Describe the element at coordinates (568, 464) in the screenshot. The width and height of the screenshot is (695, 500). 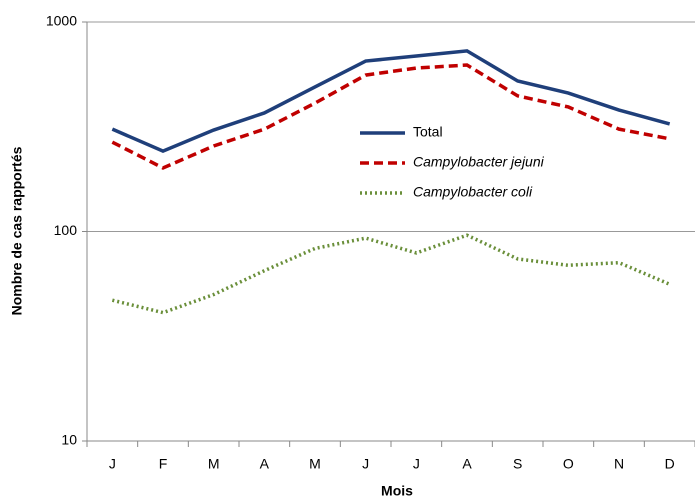
I see `x-tick-label: O` at that location.